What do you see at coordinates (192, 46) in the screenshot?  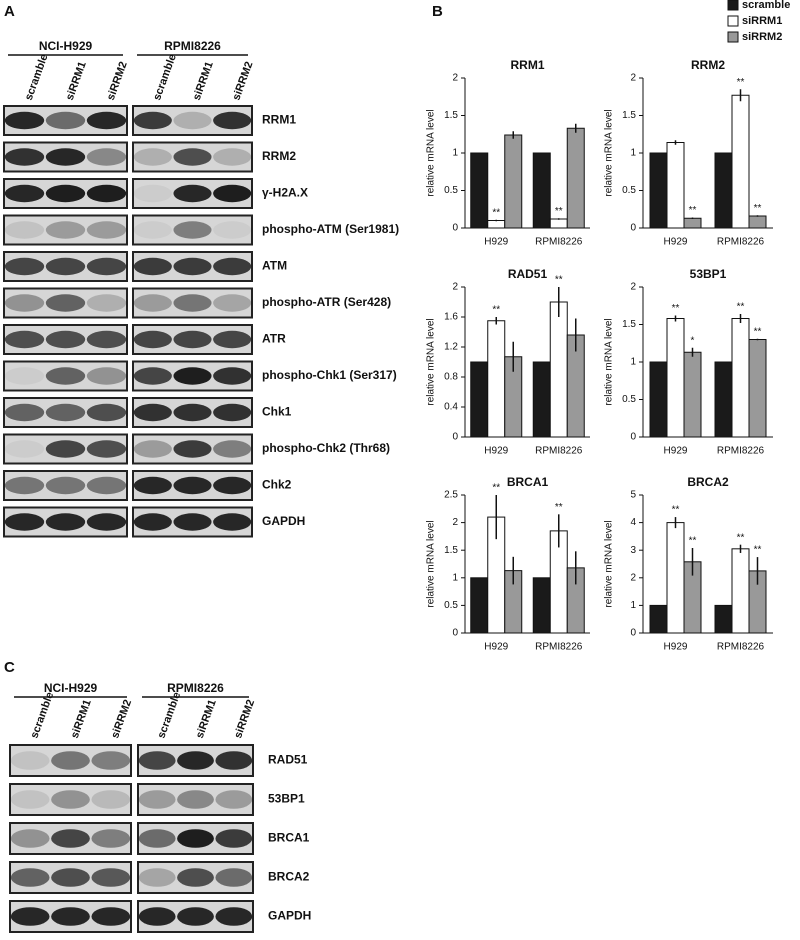 I see `group-label: RPMI8226` at bounding box center [192, 46].